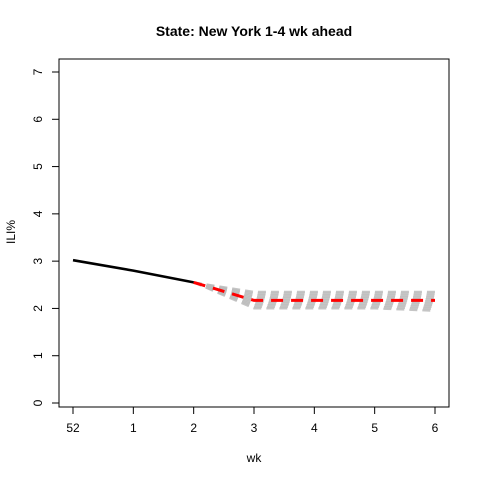 Image resolution: width=480 pixels, height=485 pixels. What do you see at coordinates (374, 428) in the screenshot?
I see `x-tick-label: 5` at bounding box center [374, 428].